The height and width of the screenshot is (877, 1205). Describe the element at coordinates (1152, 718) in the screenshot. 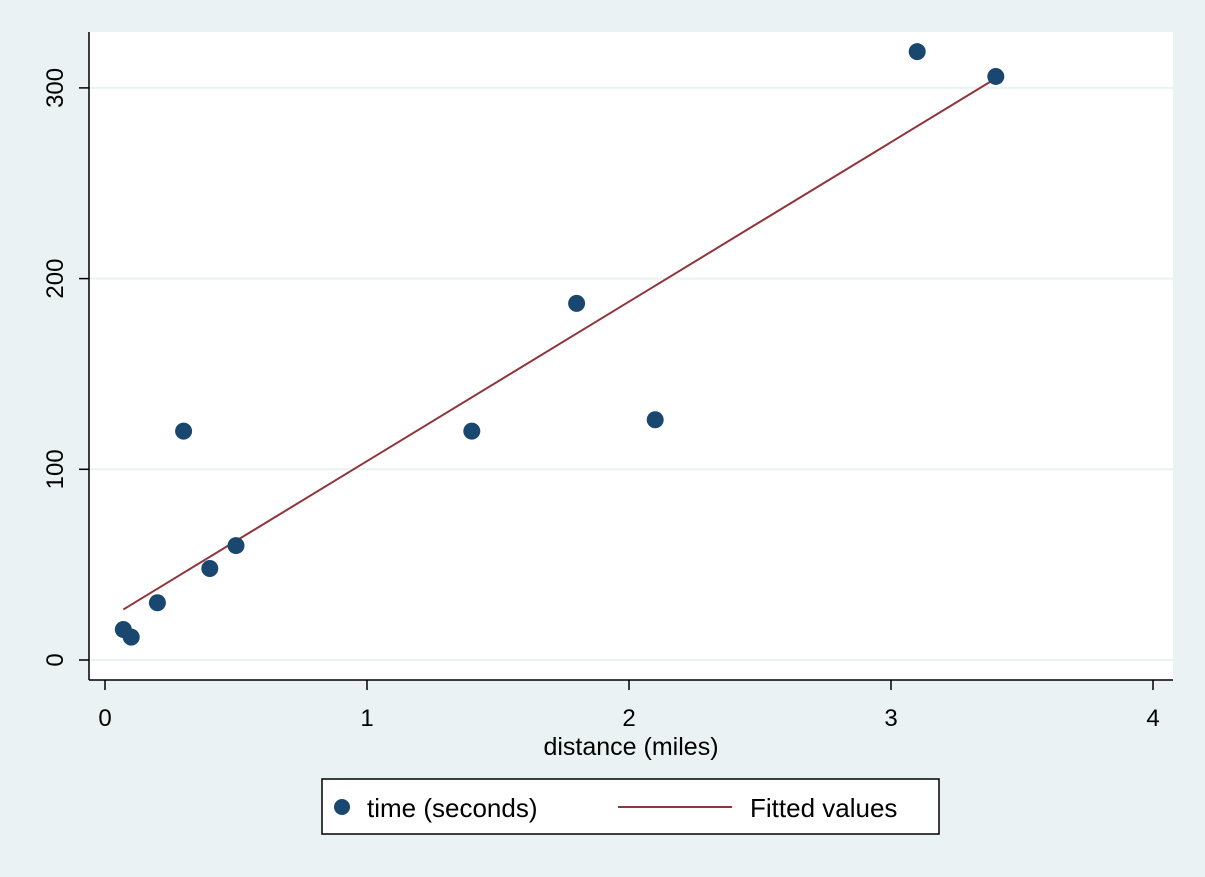

I see `x-tick-label: 4` at that location.